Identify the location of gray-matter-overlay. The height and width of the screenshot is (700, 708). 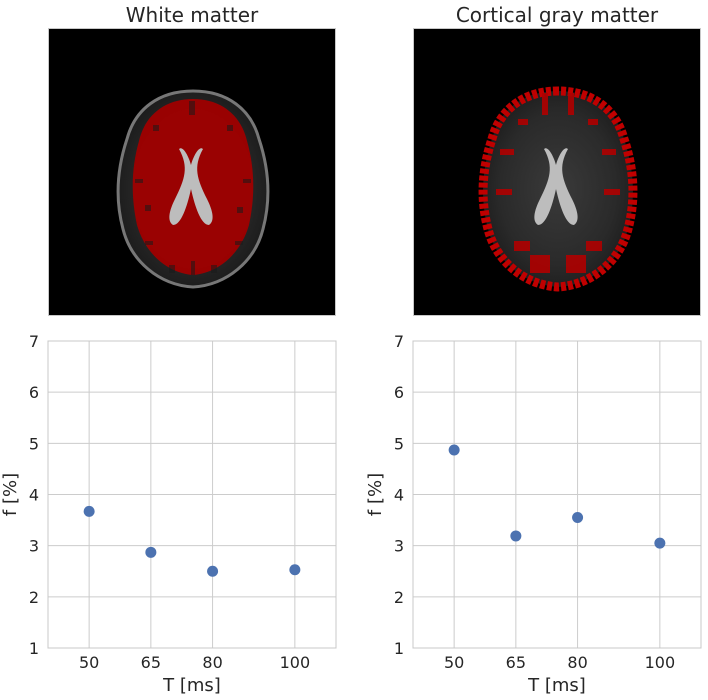
(558, 189).